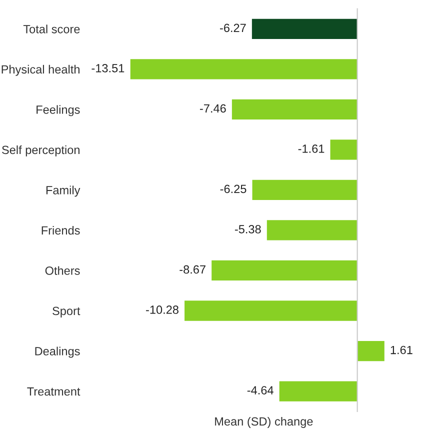 This screenshot has height=440, width=427. Describe the element at coordinates (233, 28) in the screenshot. I see `data-label: -6.27` at that location.